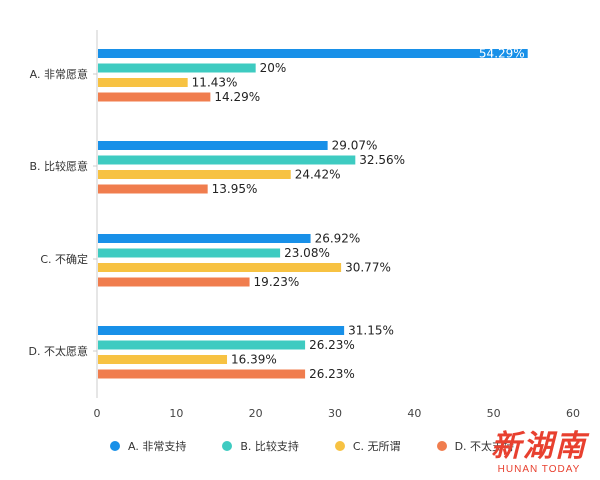 This screenshot has height=480, width=600. Describe the element at coordinates (573, 413) in the screenshot. I see `x-tick-label: 60` at that location.